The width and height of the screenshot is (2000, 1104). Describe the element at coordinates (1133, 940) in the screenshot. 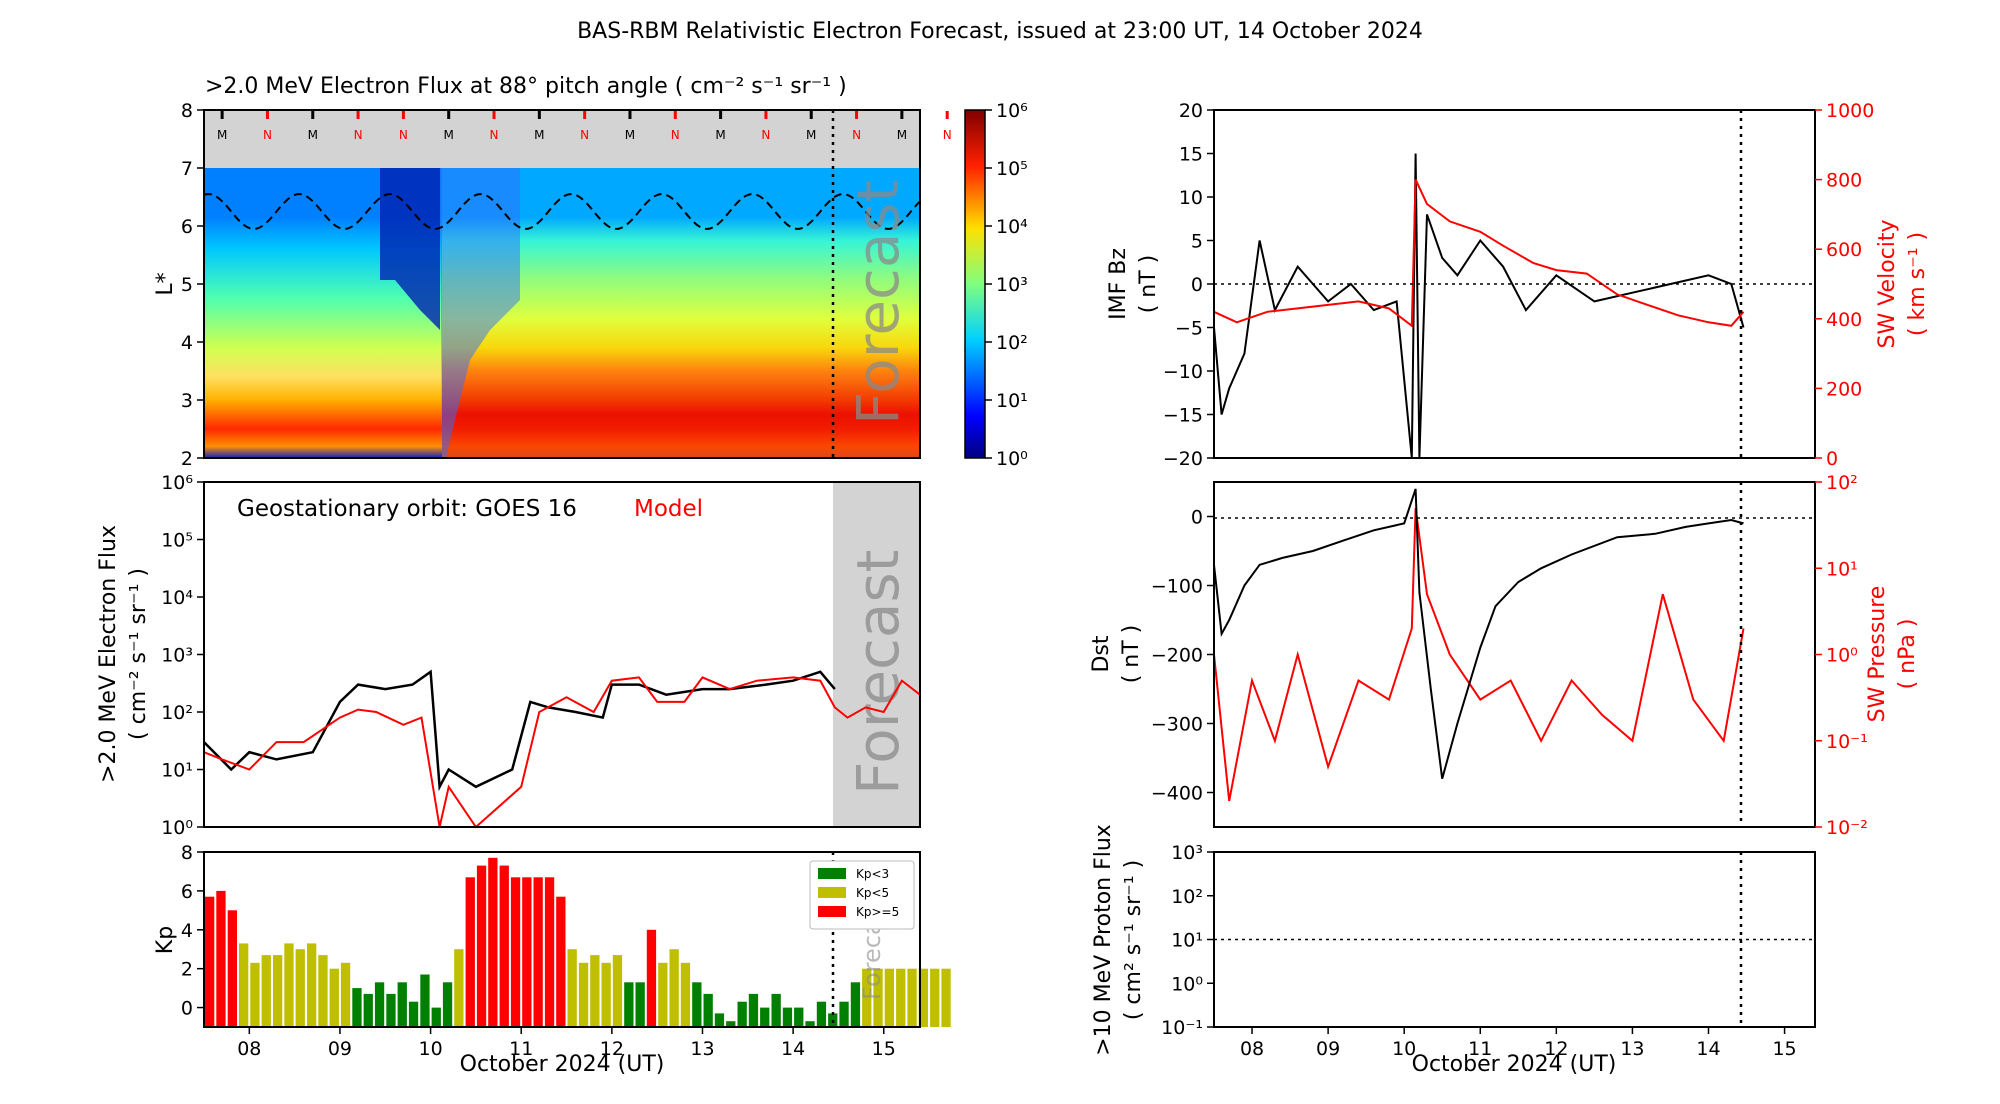

I see `proton-y-units: ( cm² s⁻¹ sr⁻¹ )` at that location.